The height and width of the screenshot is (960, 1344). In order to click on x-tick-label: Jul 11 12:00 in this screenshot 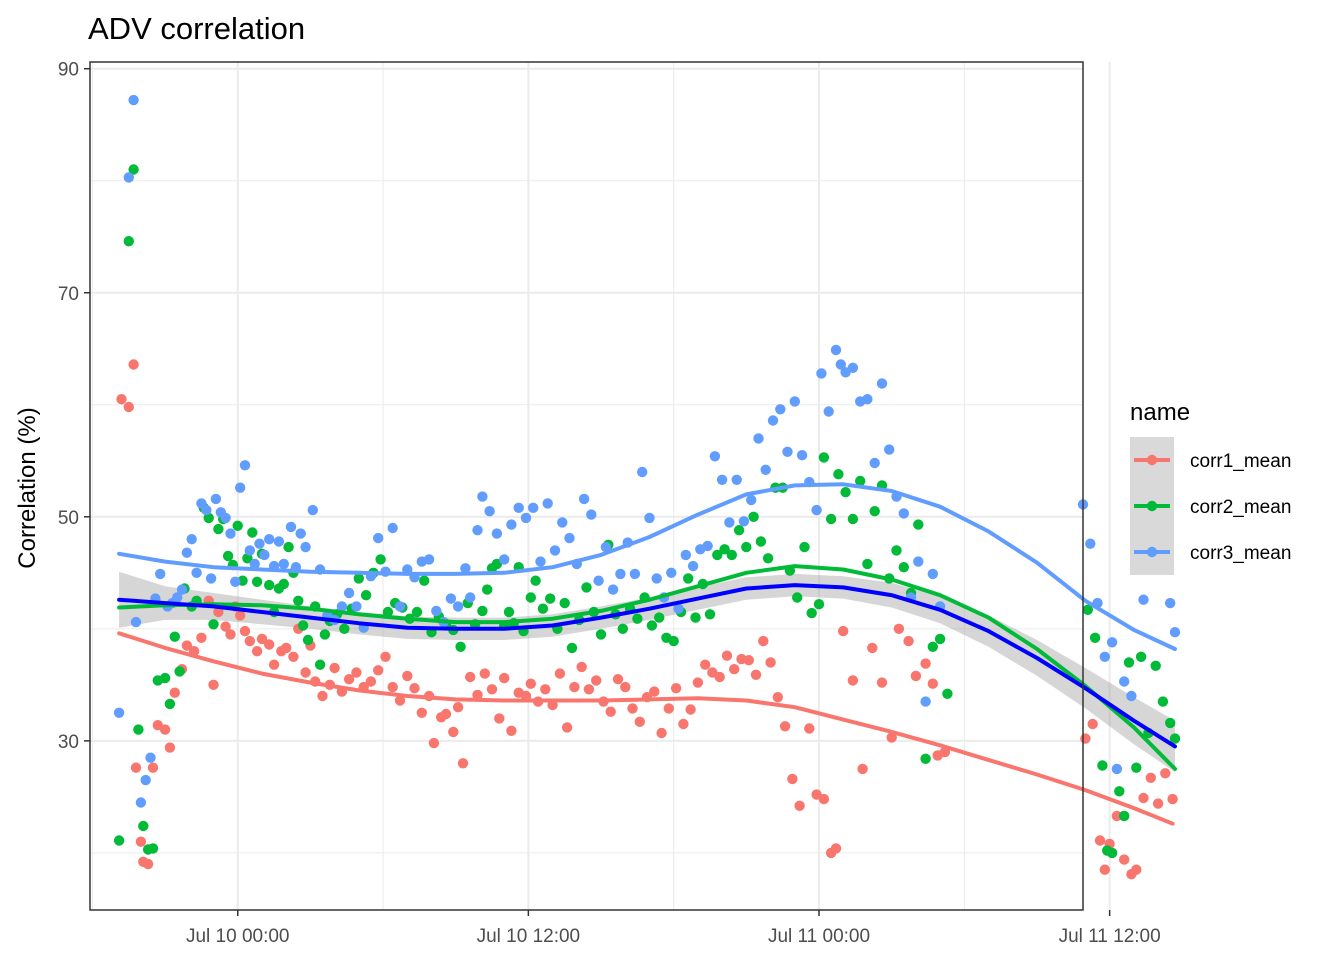, I will do `click(1110, 936)`.